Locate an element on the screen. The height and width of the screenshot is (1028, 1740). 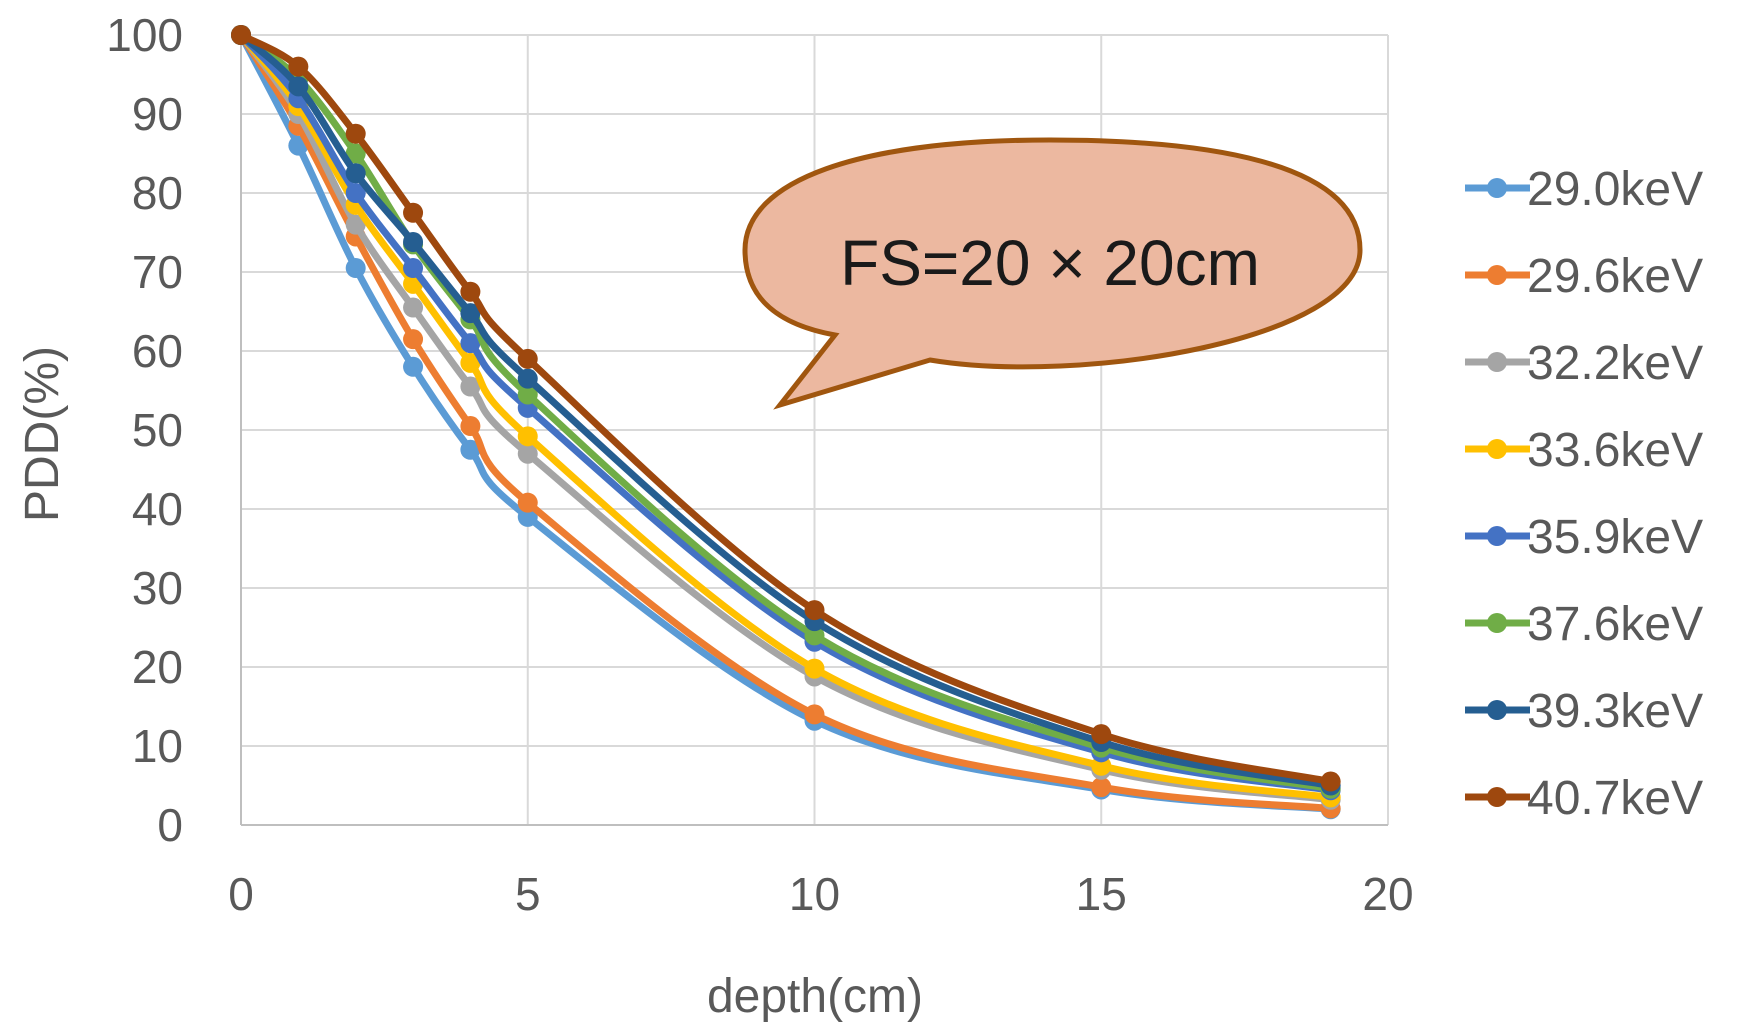
x-axis-title: depth(cm) is located at coordinates (815, 996).